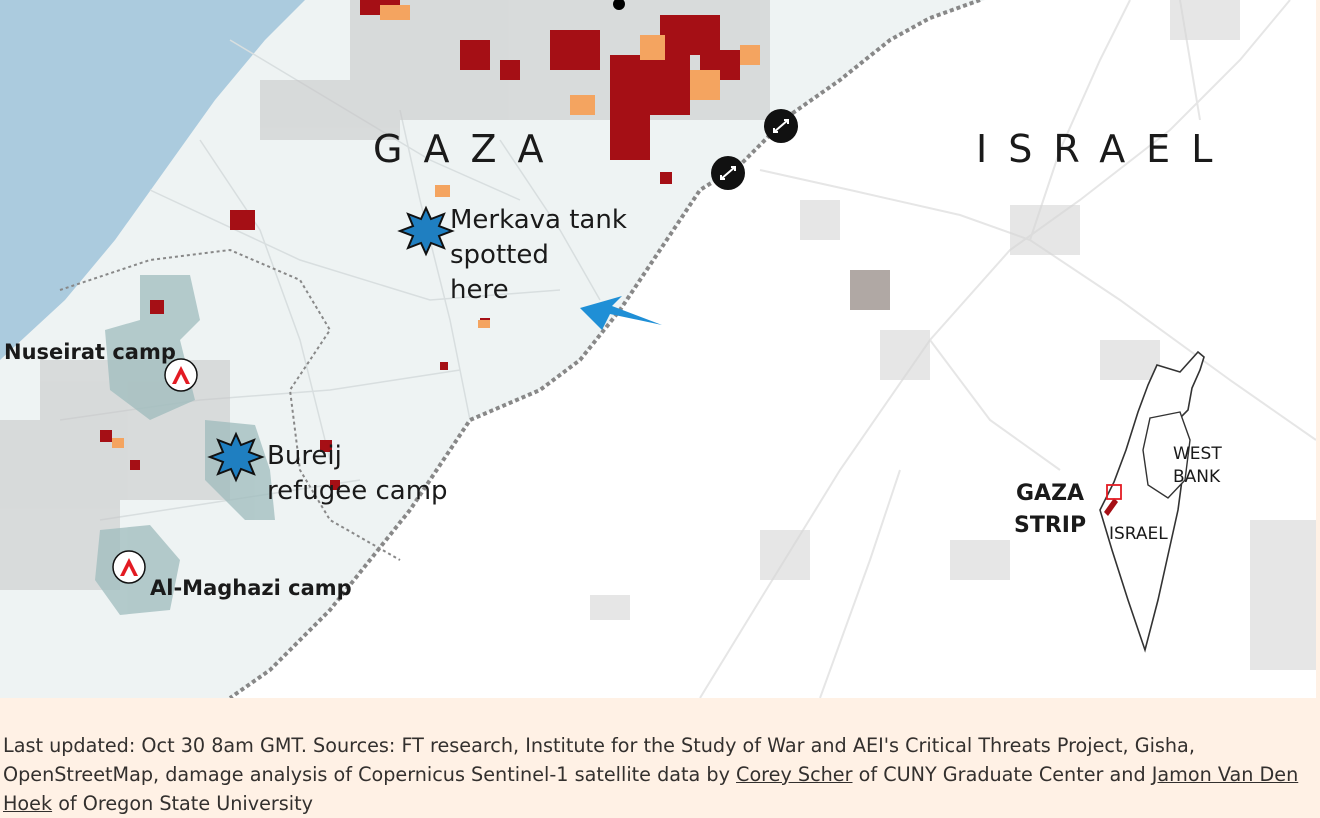 The image size is (1320, 818). I want to click on svg-text: WEST BANK, so click(1200, 465).